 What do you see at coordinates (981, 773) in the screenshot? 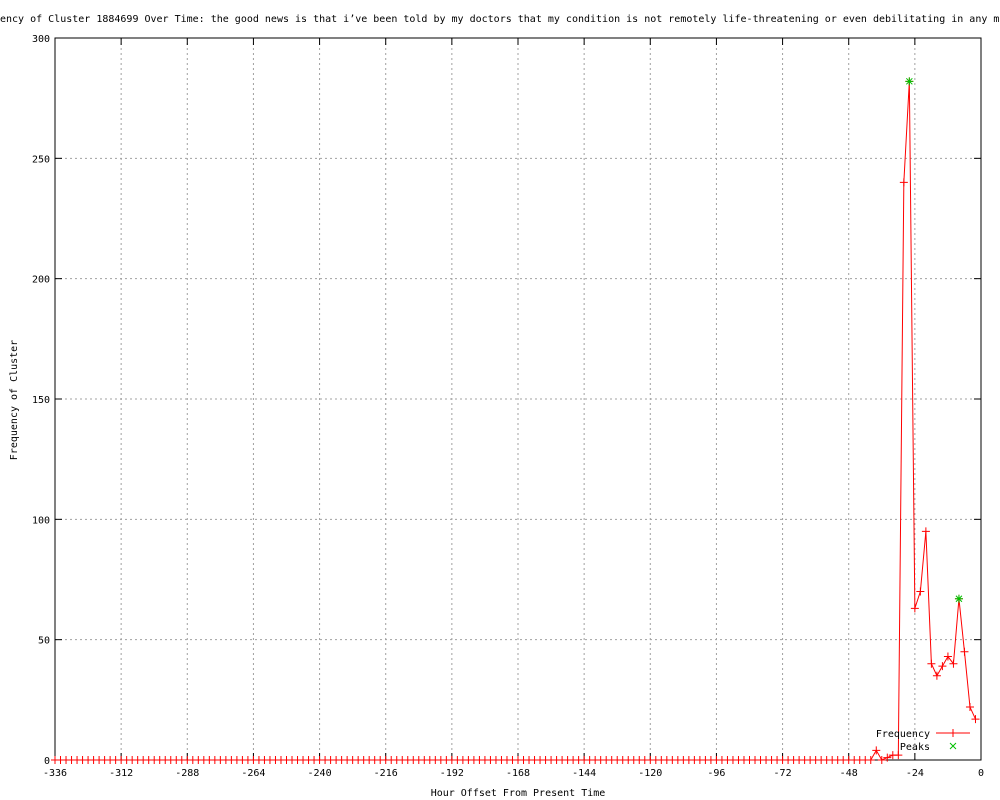
I see `x-tick-label: 0` at bounding box center [981, 773].